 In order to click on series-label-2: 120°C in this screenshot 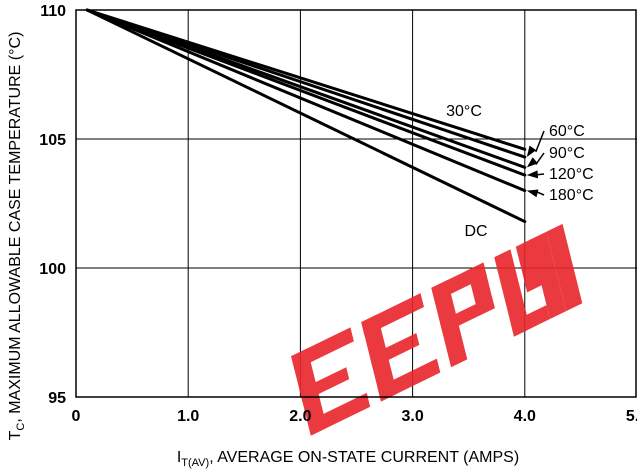, I will do `click(571, 174)`.